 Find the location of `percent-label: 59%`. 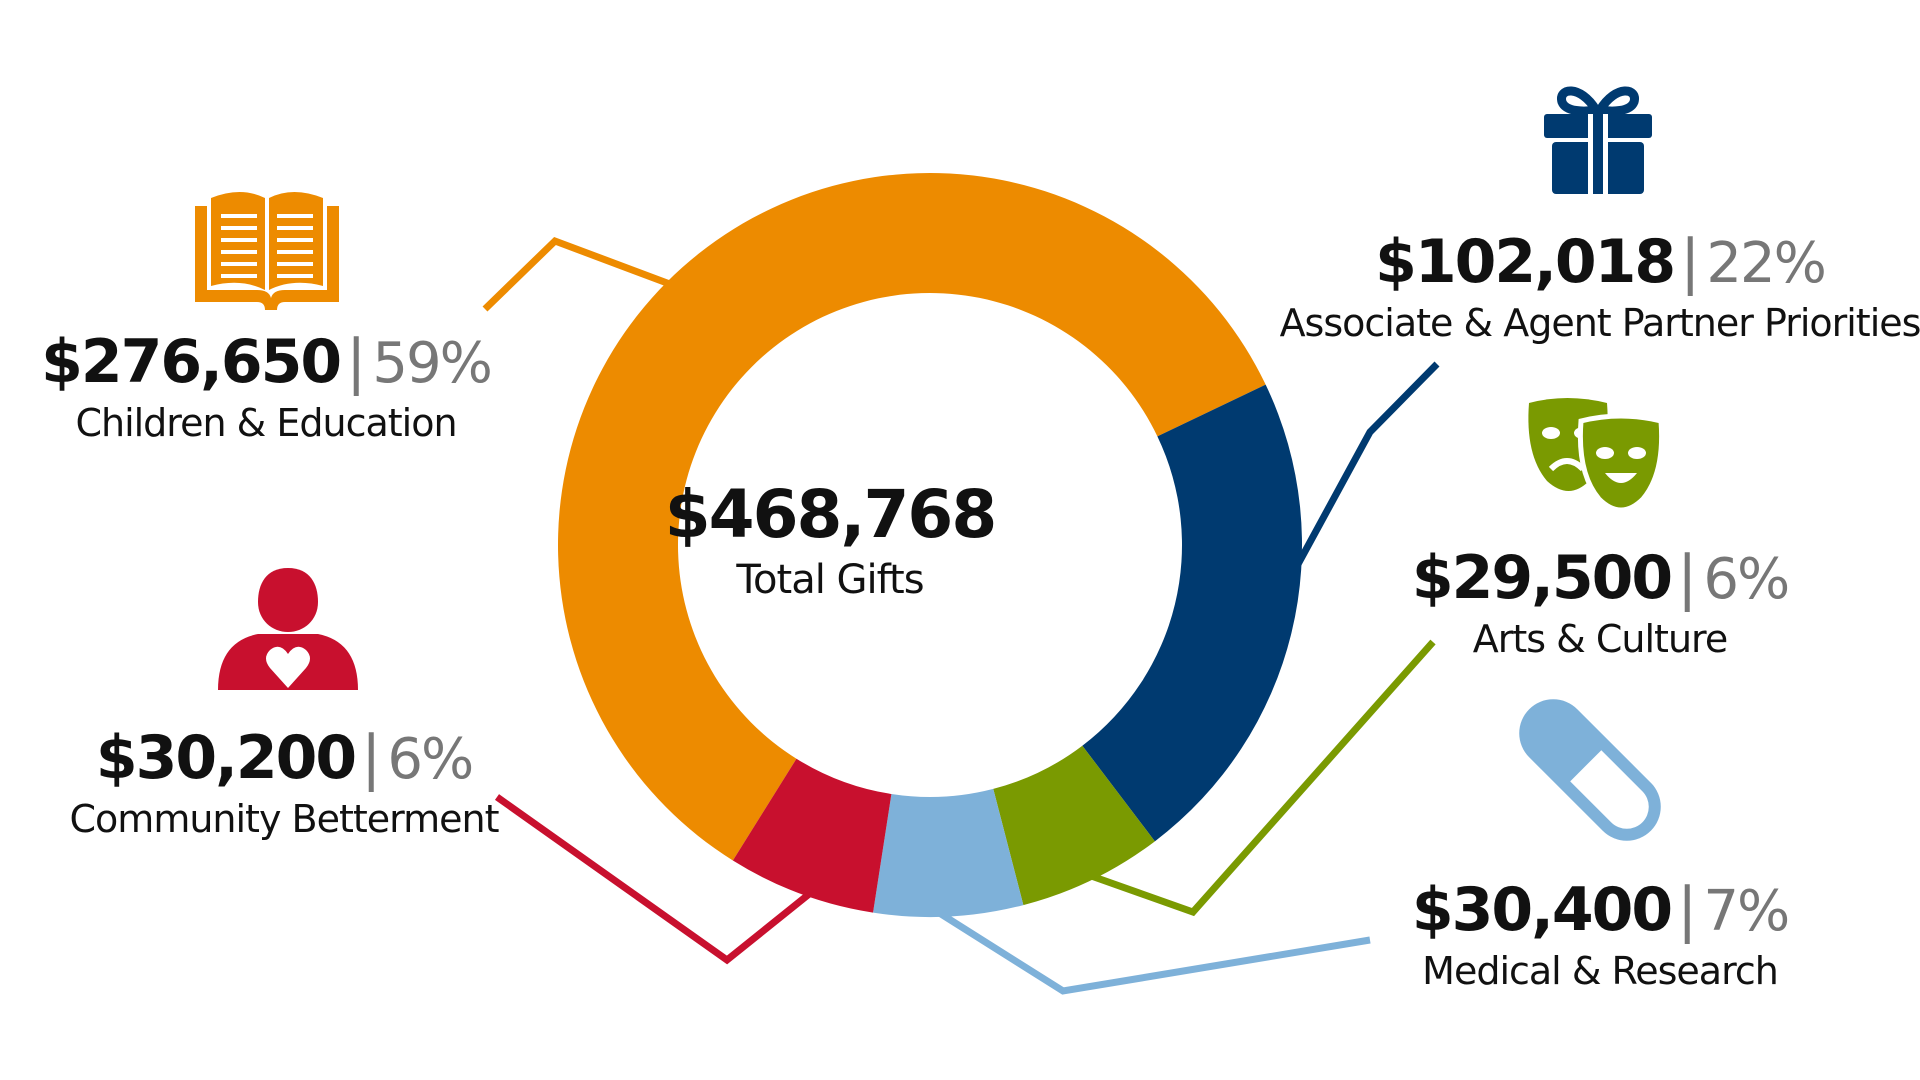

percent-label: 59% is located at coordinates (432, 363).